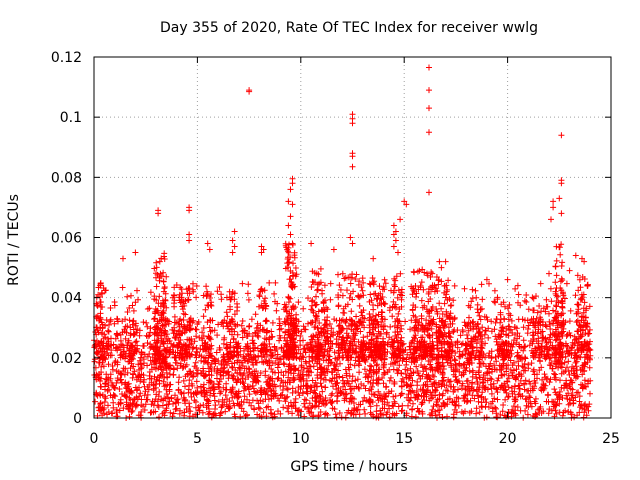 Image resolution: width=640 pixels, height=480 pixels. I want to click on x-tick-label: 20, so click(508, 439).